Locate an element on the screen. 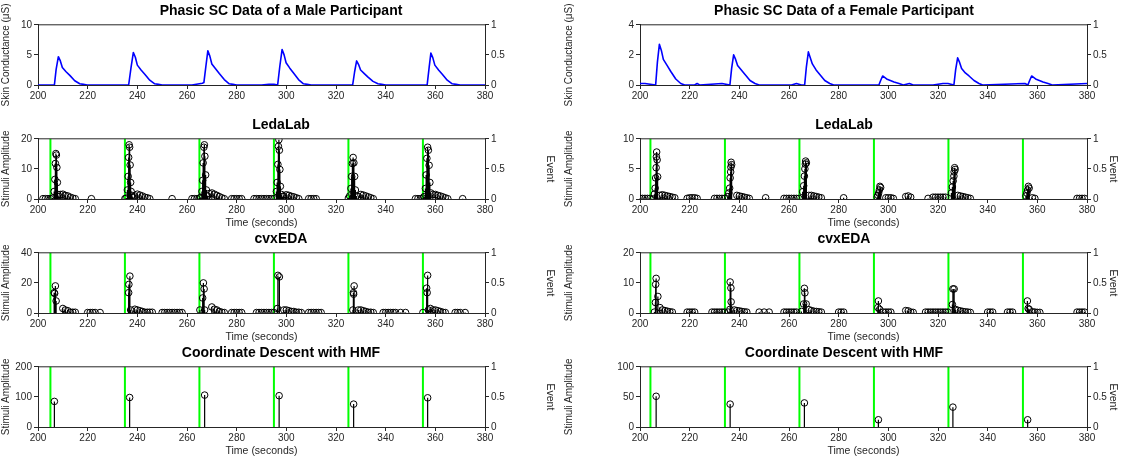 This screenshot has height=460, width=1125. y-tick-label: 50 is located at coordinates (628, 396).